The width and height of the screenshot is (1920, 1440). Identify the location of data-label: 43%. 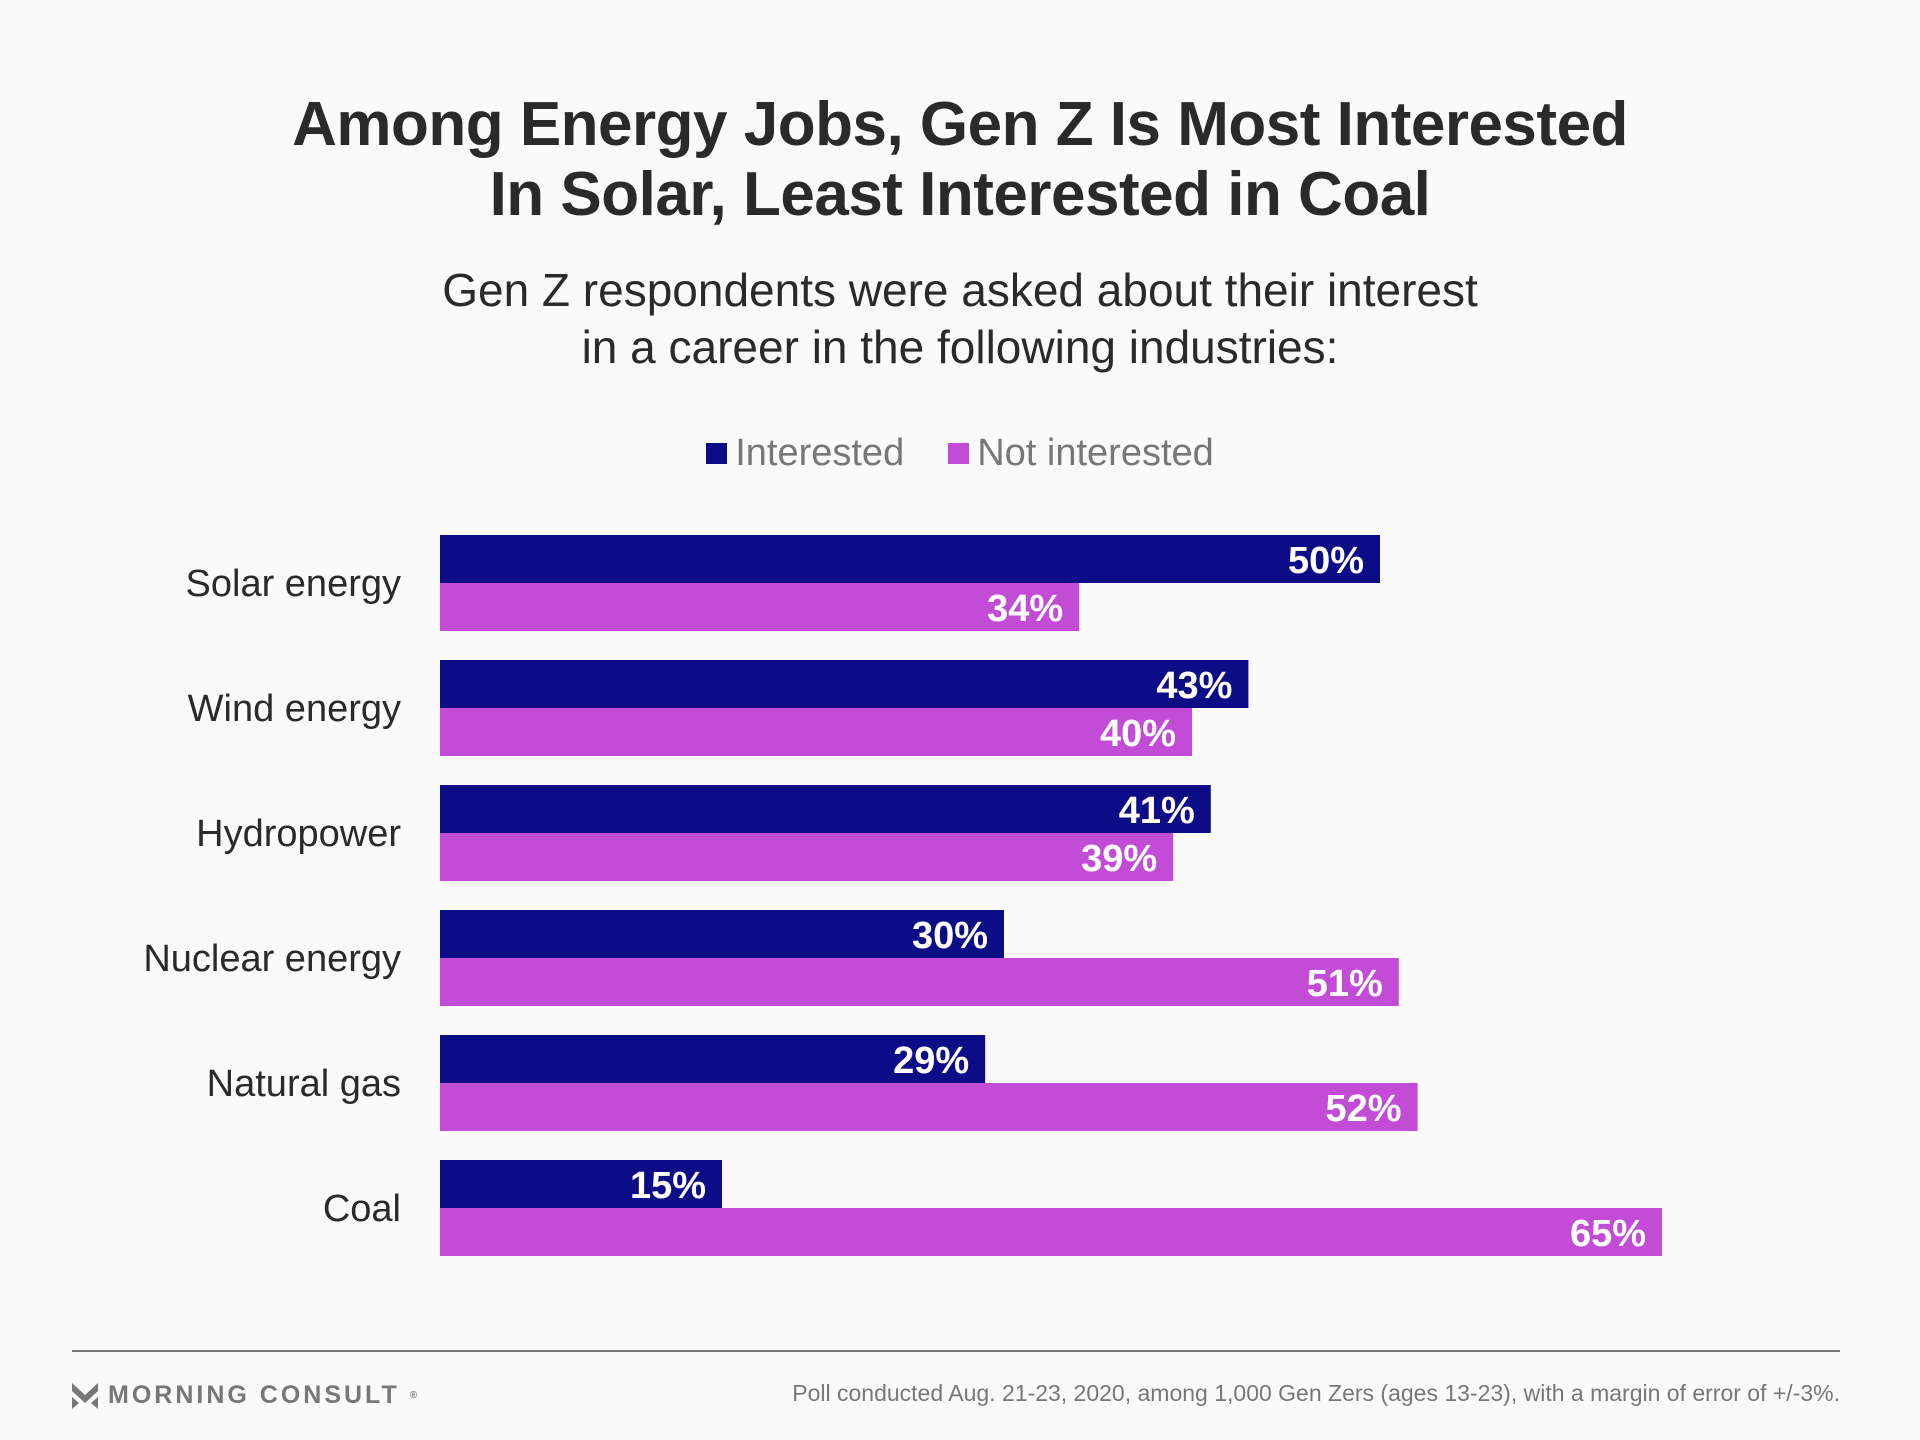
(1194, 686).